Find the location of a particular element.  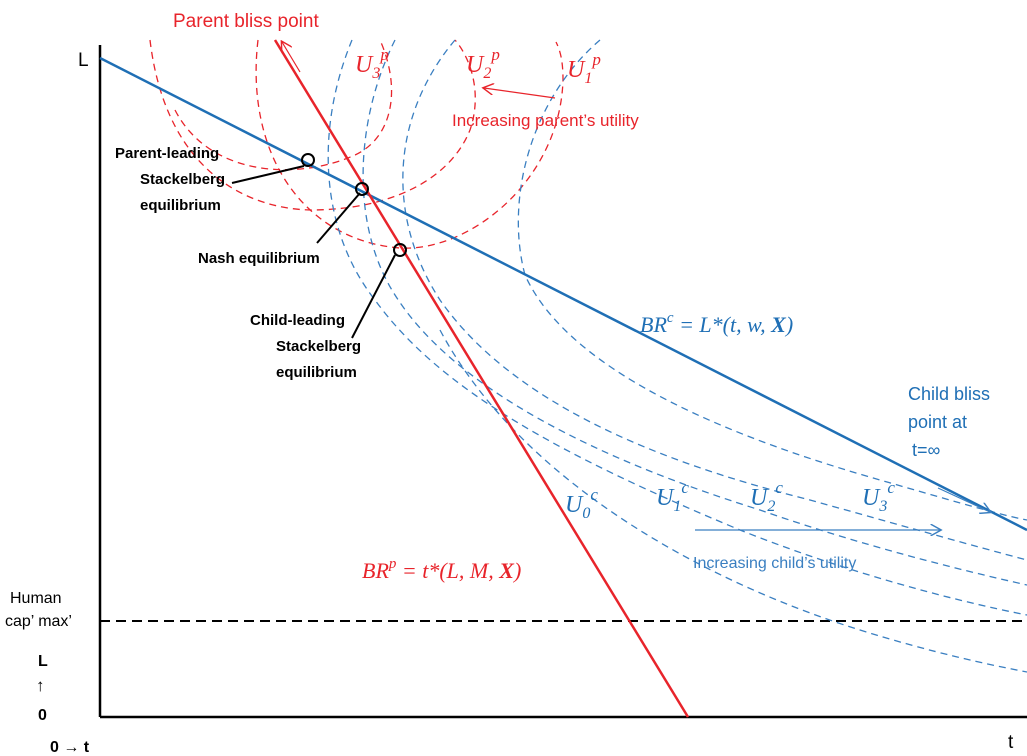

child-curve-label-u0: U0c is located at coordinates (581, 503).